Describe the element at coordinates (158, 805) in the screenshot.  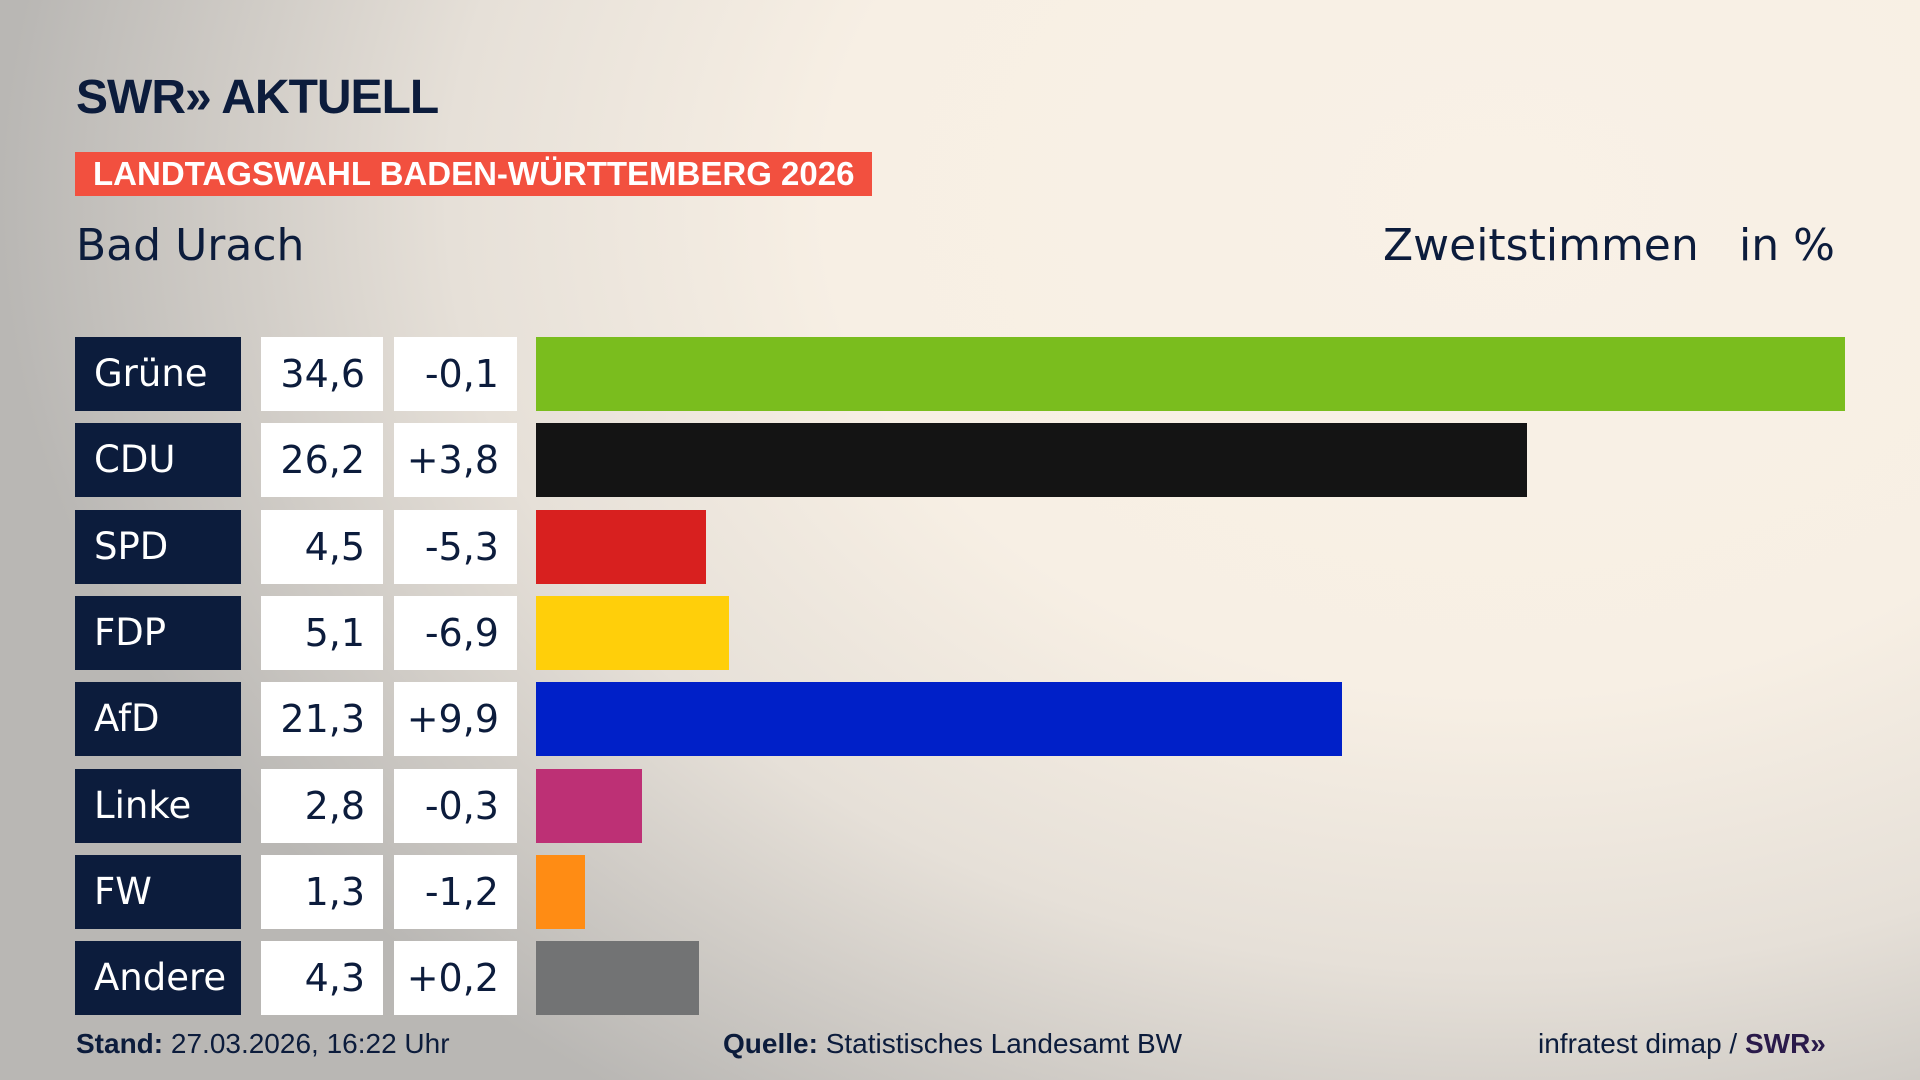
I see `party-label: Linke` at that location.